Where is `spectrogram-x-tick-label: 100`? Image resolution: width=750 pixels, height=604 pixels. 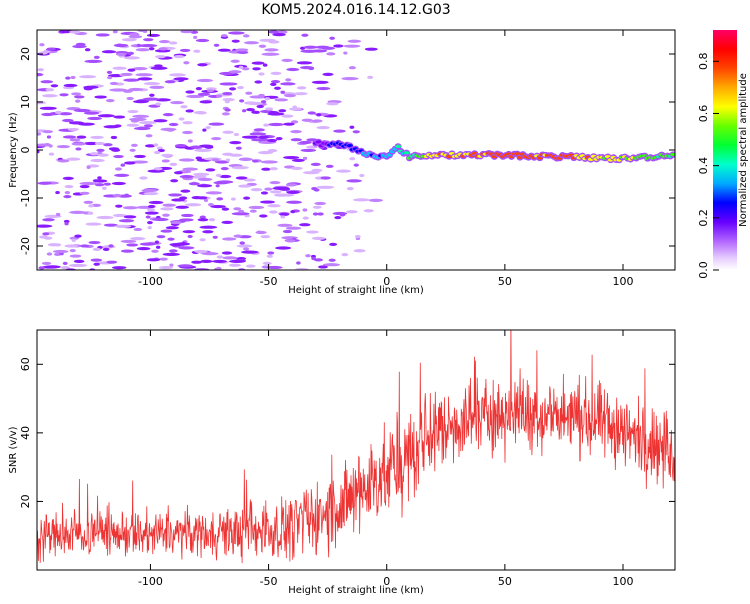 spectrogram-x-tick-label: 100 is located at coordinates (623, 281).